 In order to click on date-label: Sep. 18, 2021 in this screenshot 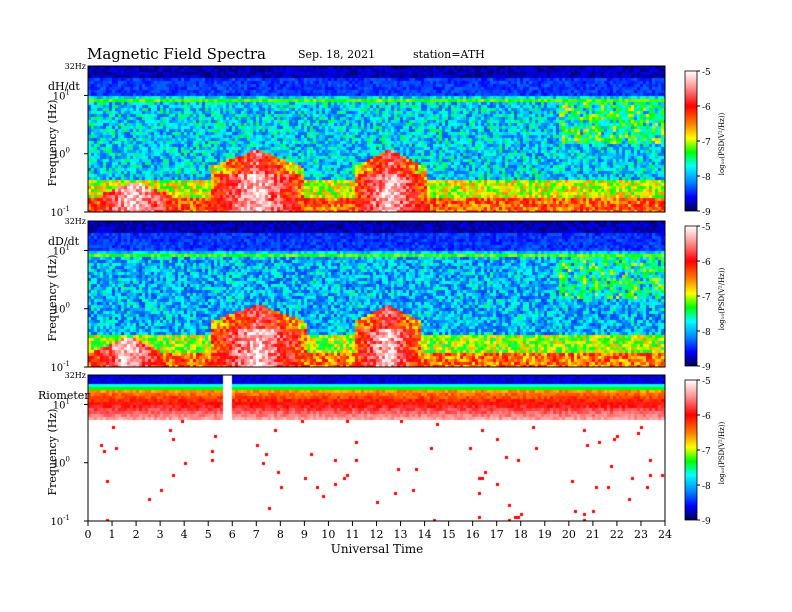, I will do `click(336, 54)`.